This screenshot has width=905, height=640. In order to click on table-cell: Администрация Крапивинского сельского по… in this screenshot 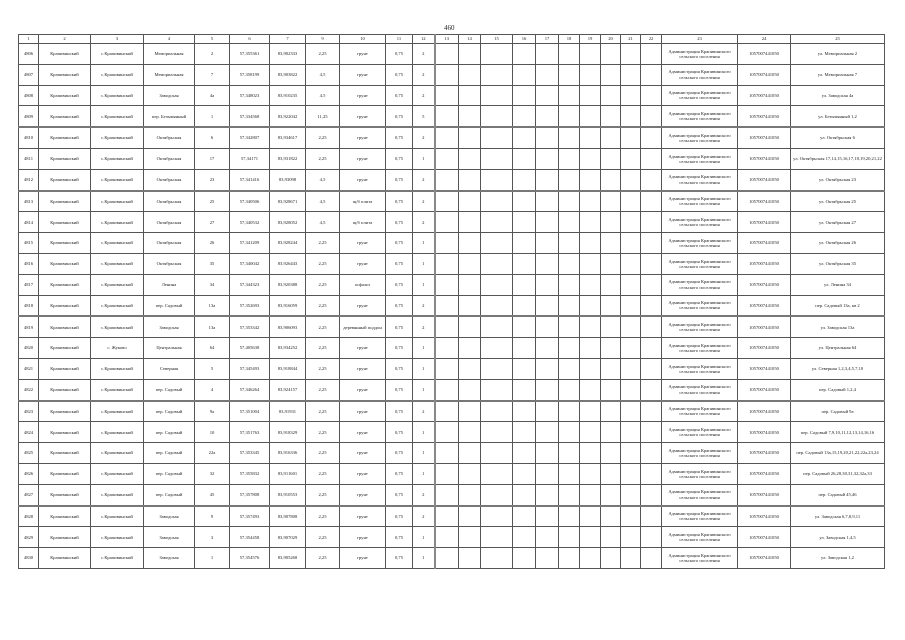, I will do `click(699, 305)`.